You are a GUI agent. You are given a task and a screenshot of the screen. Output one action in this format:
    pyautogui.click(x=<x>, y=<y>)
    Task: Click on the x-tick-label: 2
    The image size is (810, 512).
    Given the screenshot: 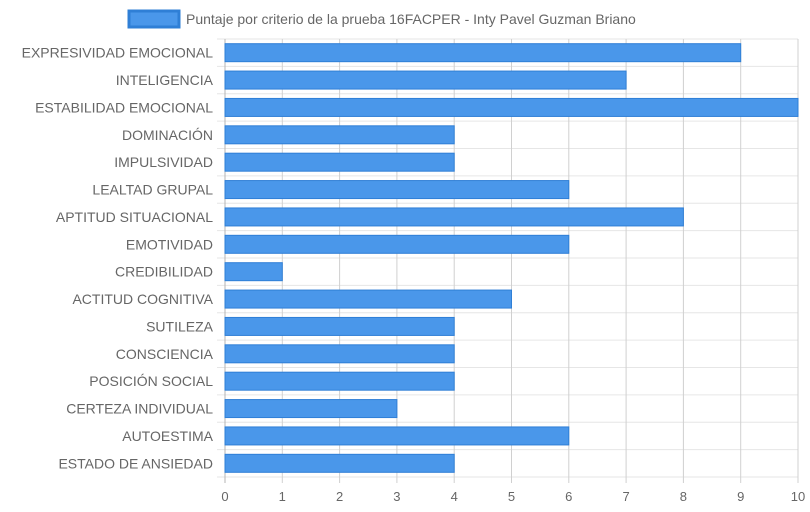 What is the action you would take?
    pyautogui.click(x=339, y=496)
    